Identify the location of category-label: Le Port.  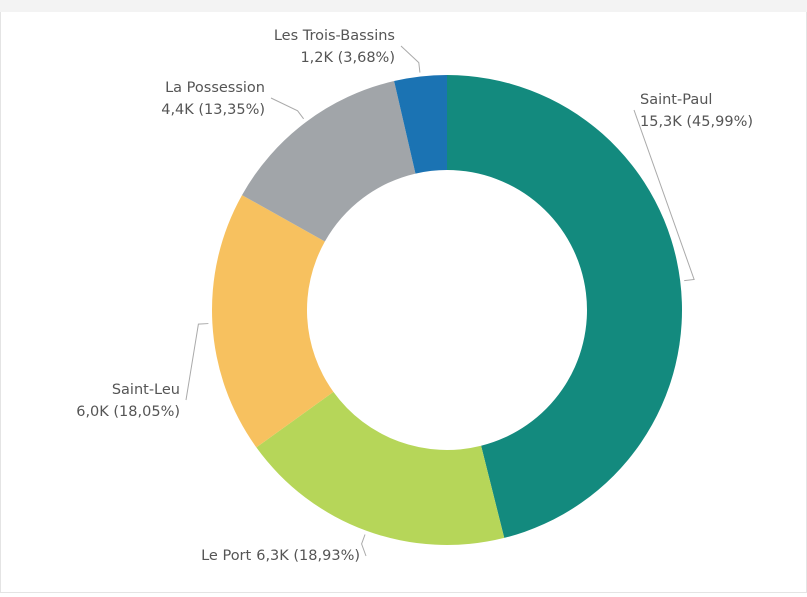
(226, 556).